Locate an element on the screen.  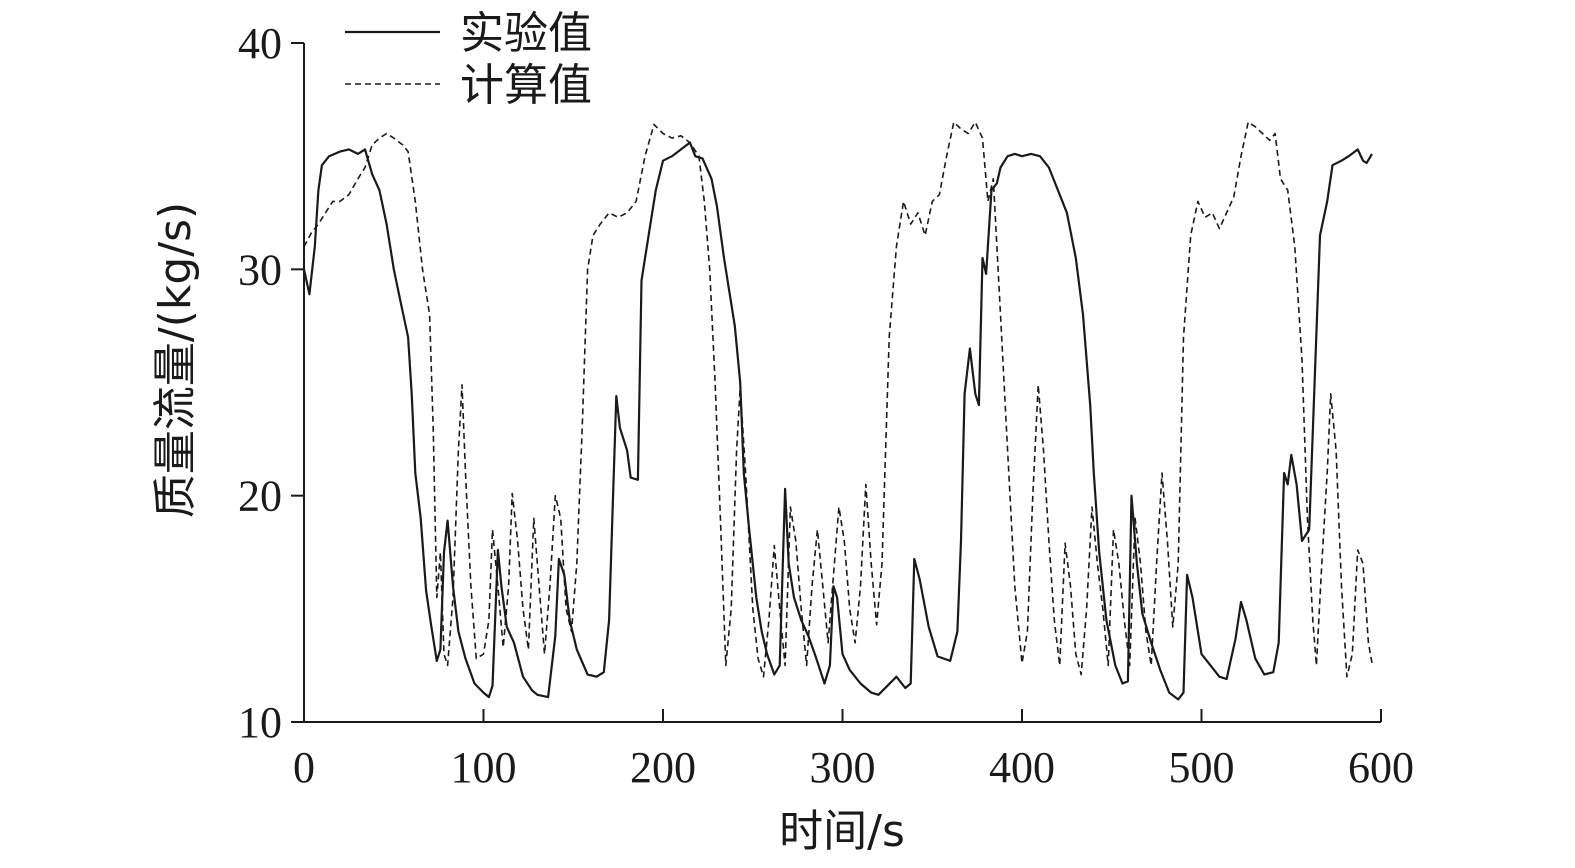
x-tick-label: 500 is located at coordinates (1202, 767).